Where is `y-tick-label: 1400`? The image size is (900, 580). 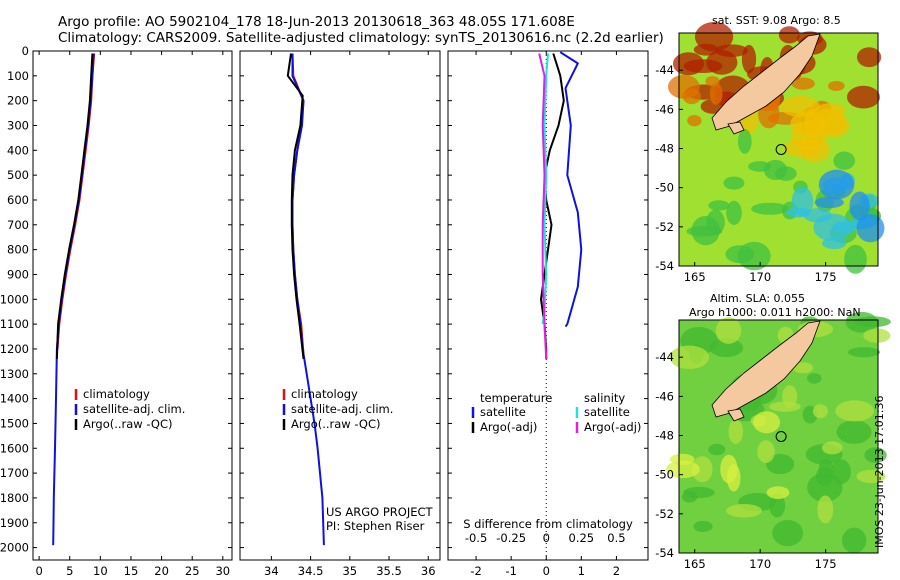
y-tick-label: 1400 is located at coordinates (14, 399).